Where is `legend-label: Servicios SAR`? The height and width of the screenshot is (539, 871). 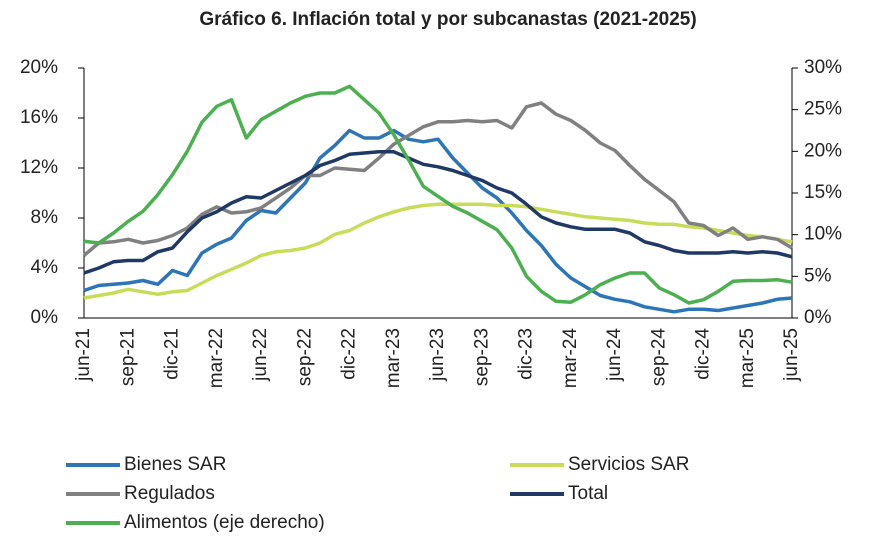
legend-label: Servicios SAR is located at coordinates (628, 464).